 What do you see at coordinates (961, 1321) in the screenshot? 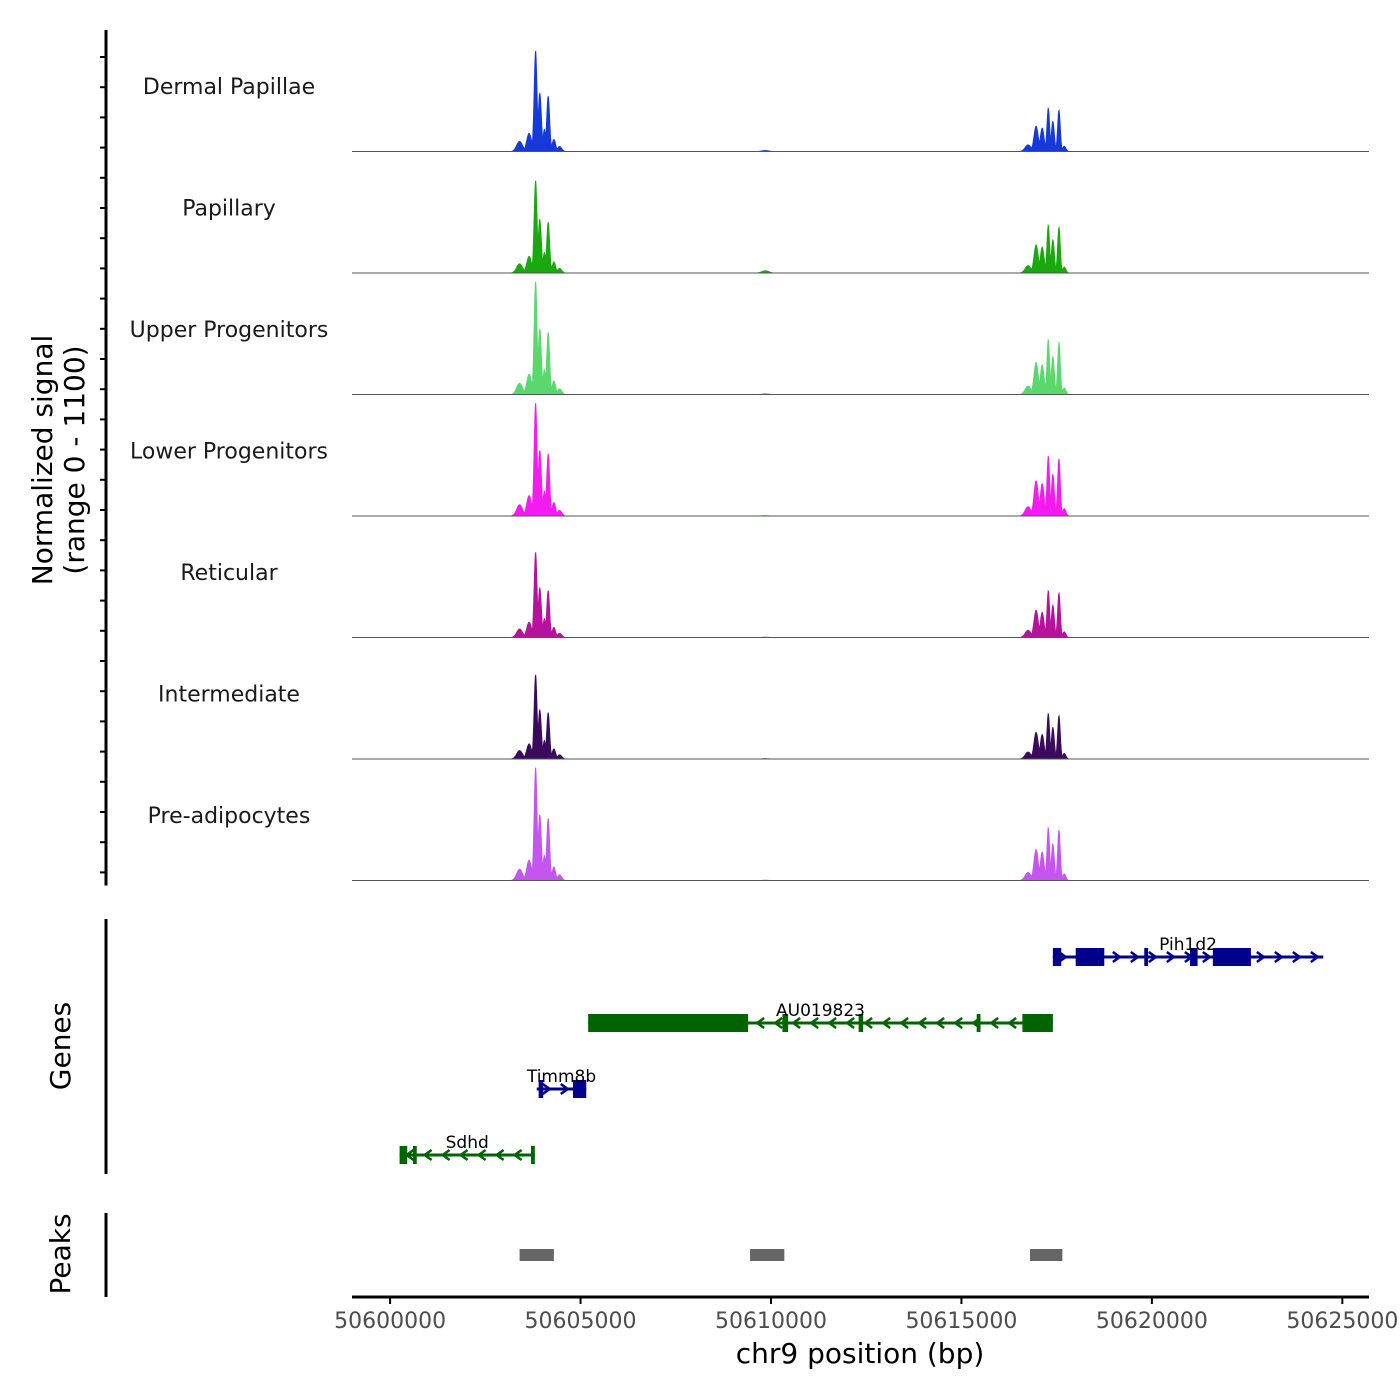
I see `x-tick-label: 50615000` at bounding box center [961, 1321].